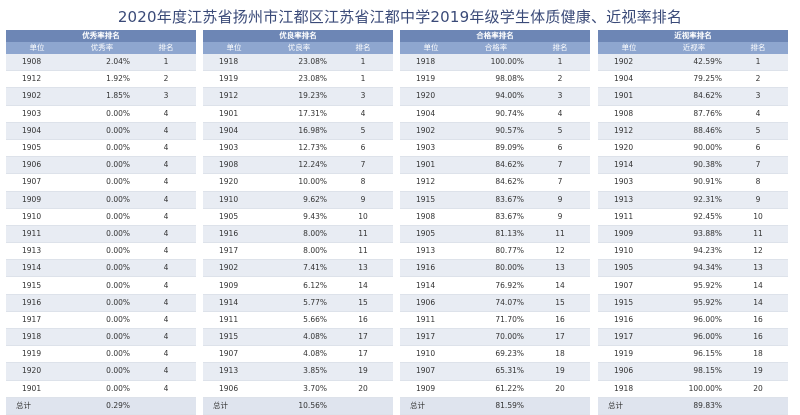  I want to click on rate-cell: 9.43%, so click(299, 217).